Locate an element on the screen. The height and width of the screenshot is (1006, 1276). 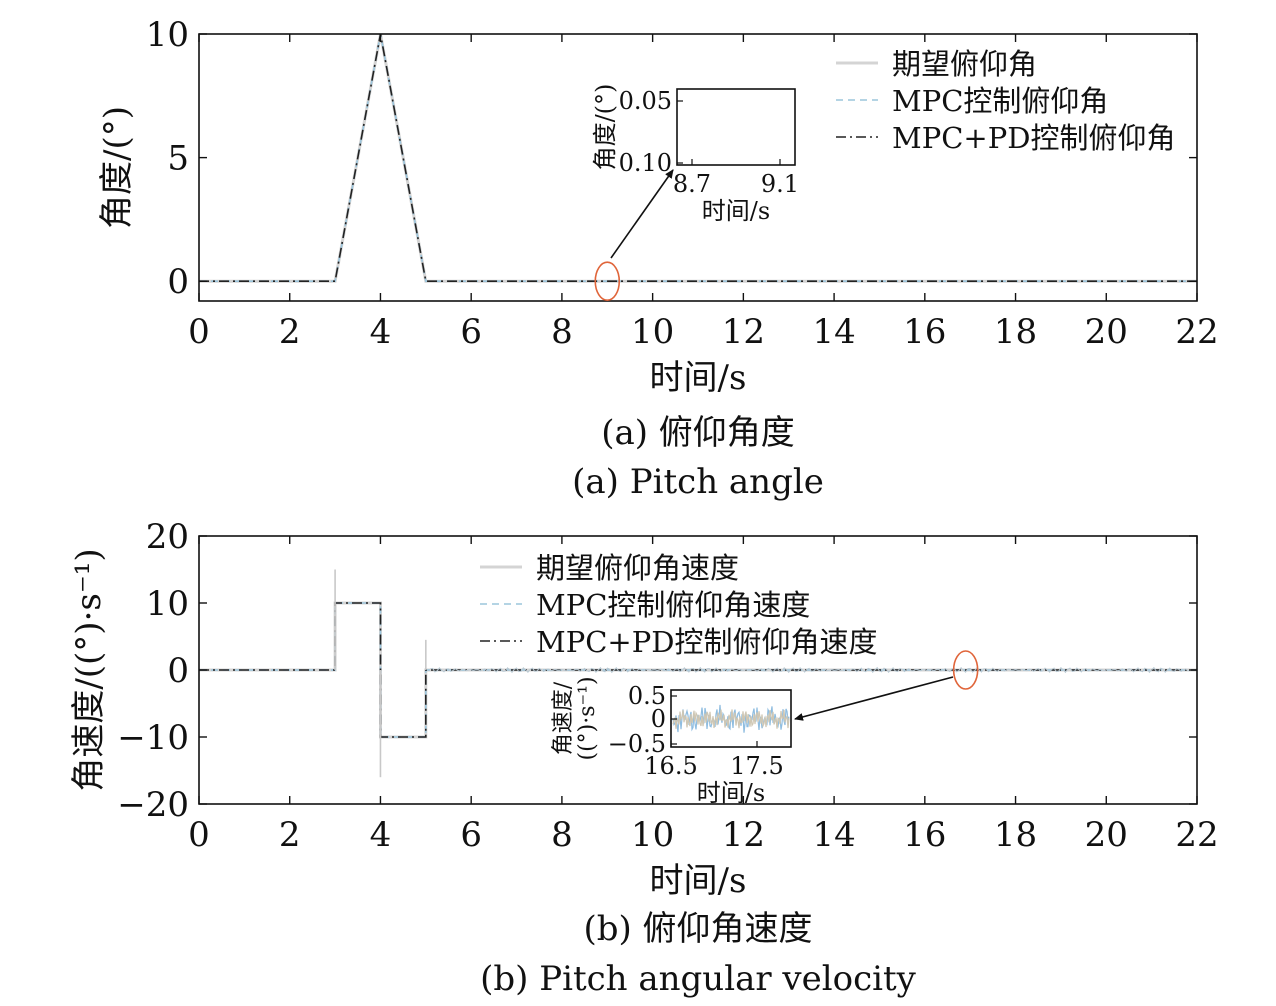
caption-english: (a) Pitch angle is located at coordinates (698, 482).